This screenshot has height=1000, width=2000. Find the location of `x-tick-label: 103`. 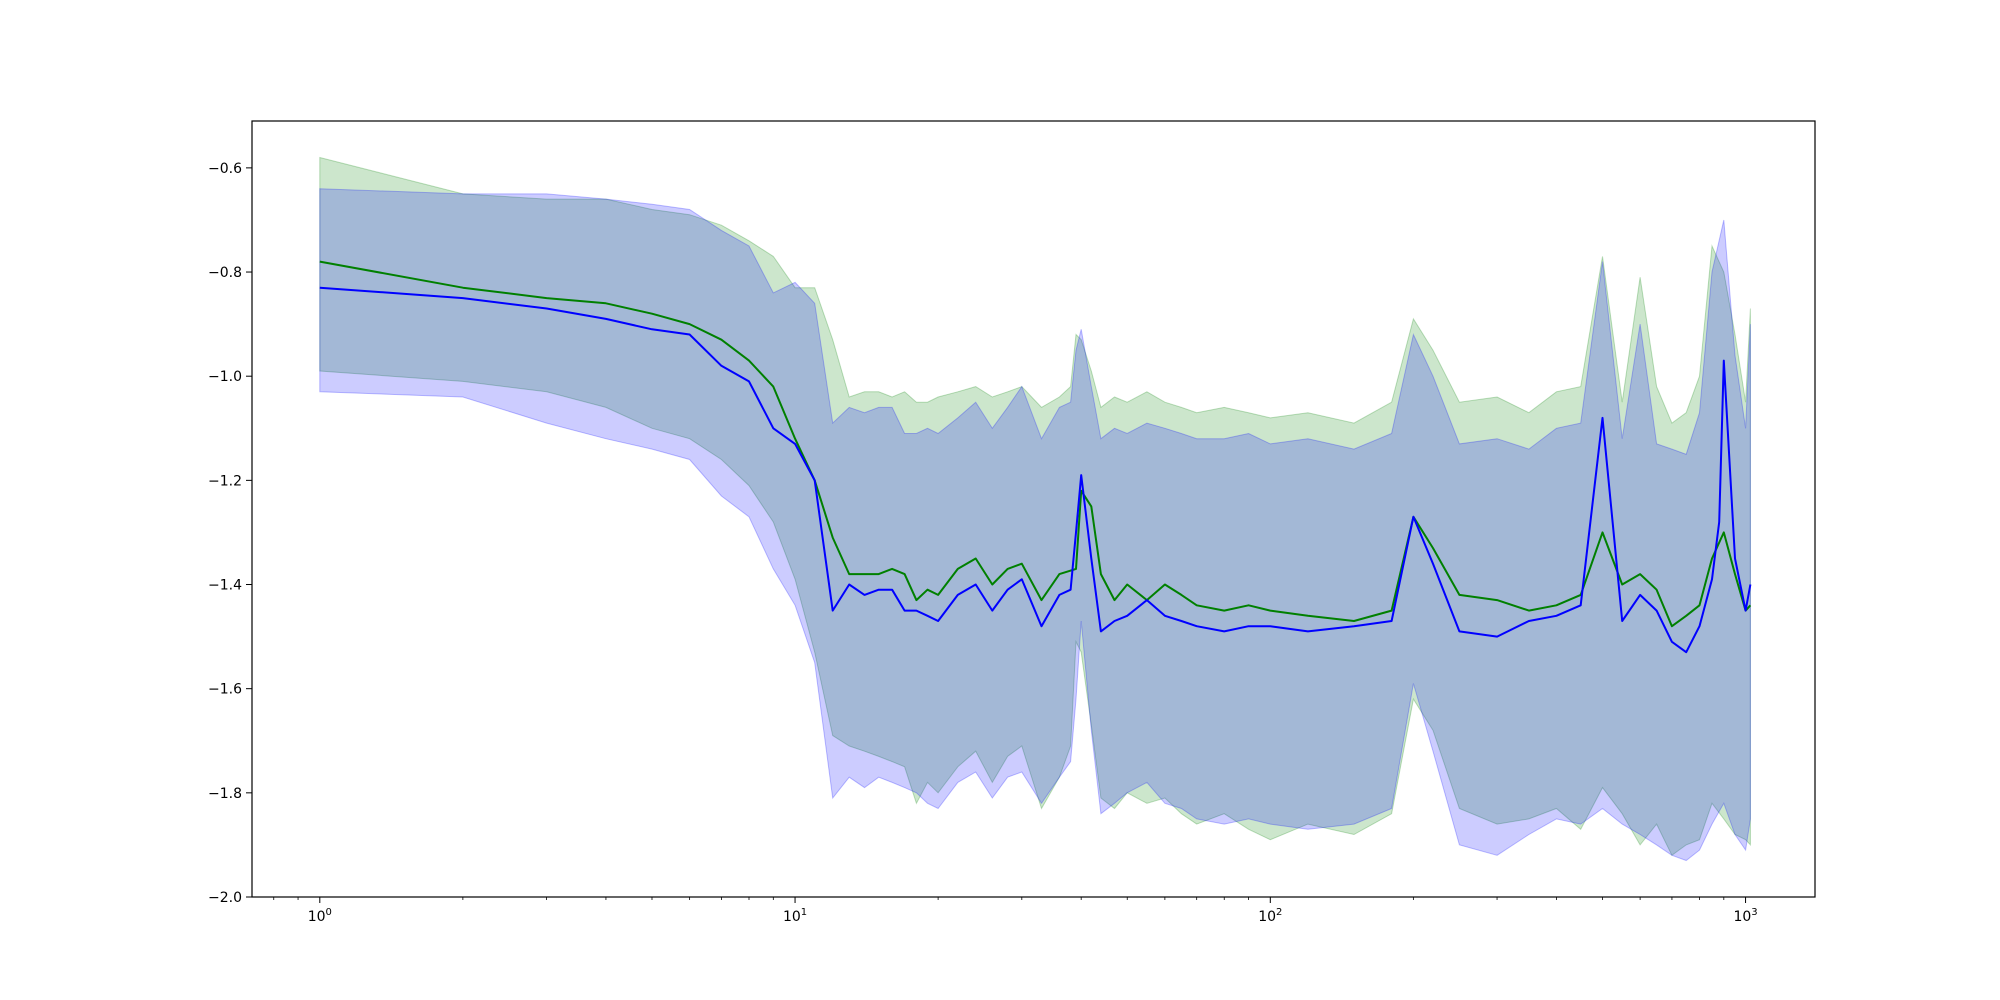

x-tick-label: 103 is located at coordinates (1745, 916).